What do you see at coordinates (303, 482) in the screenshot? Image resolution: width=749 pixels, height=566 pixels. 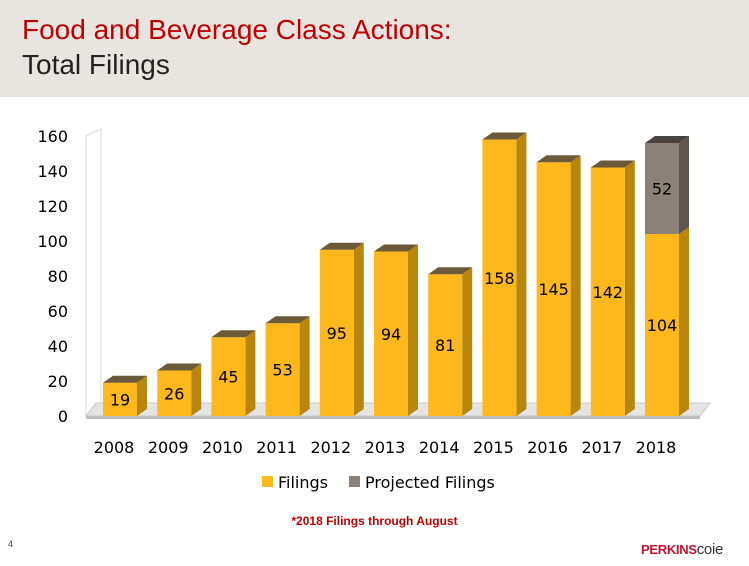 I see `legend-label: Filings` at bounding box center [303, 482].